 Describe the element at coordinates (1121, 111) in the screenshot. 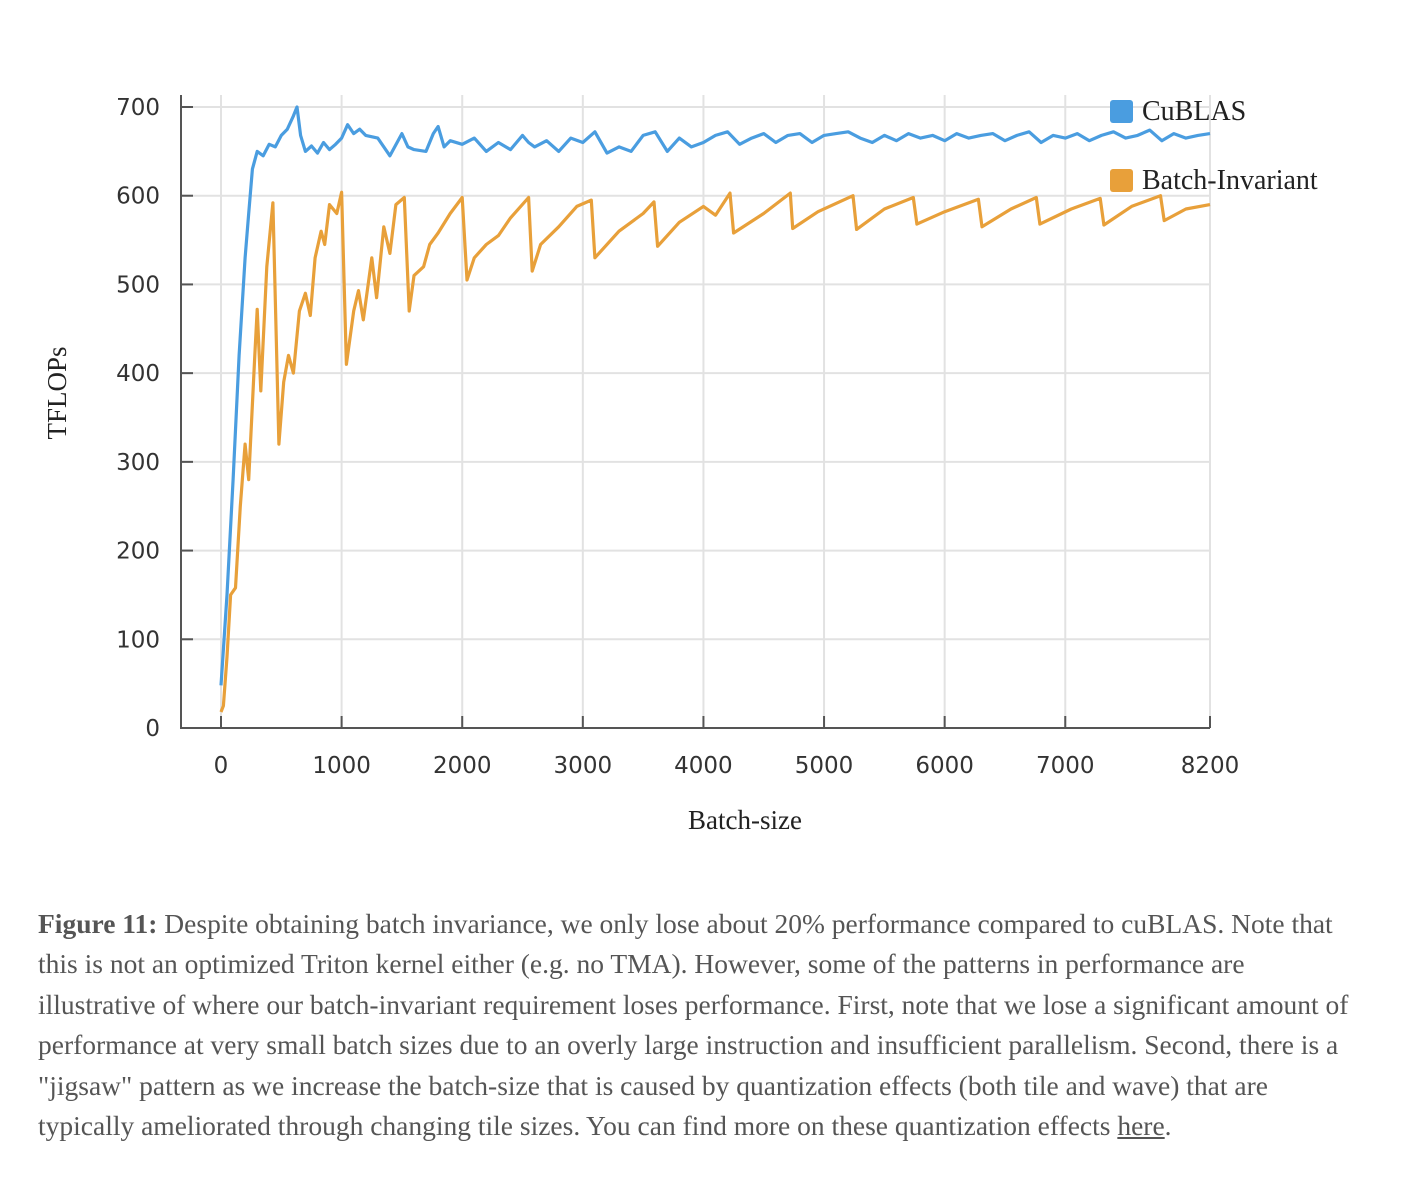

I see `legend-swatch-cublas` at that location.